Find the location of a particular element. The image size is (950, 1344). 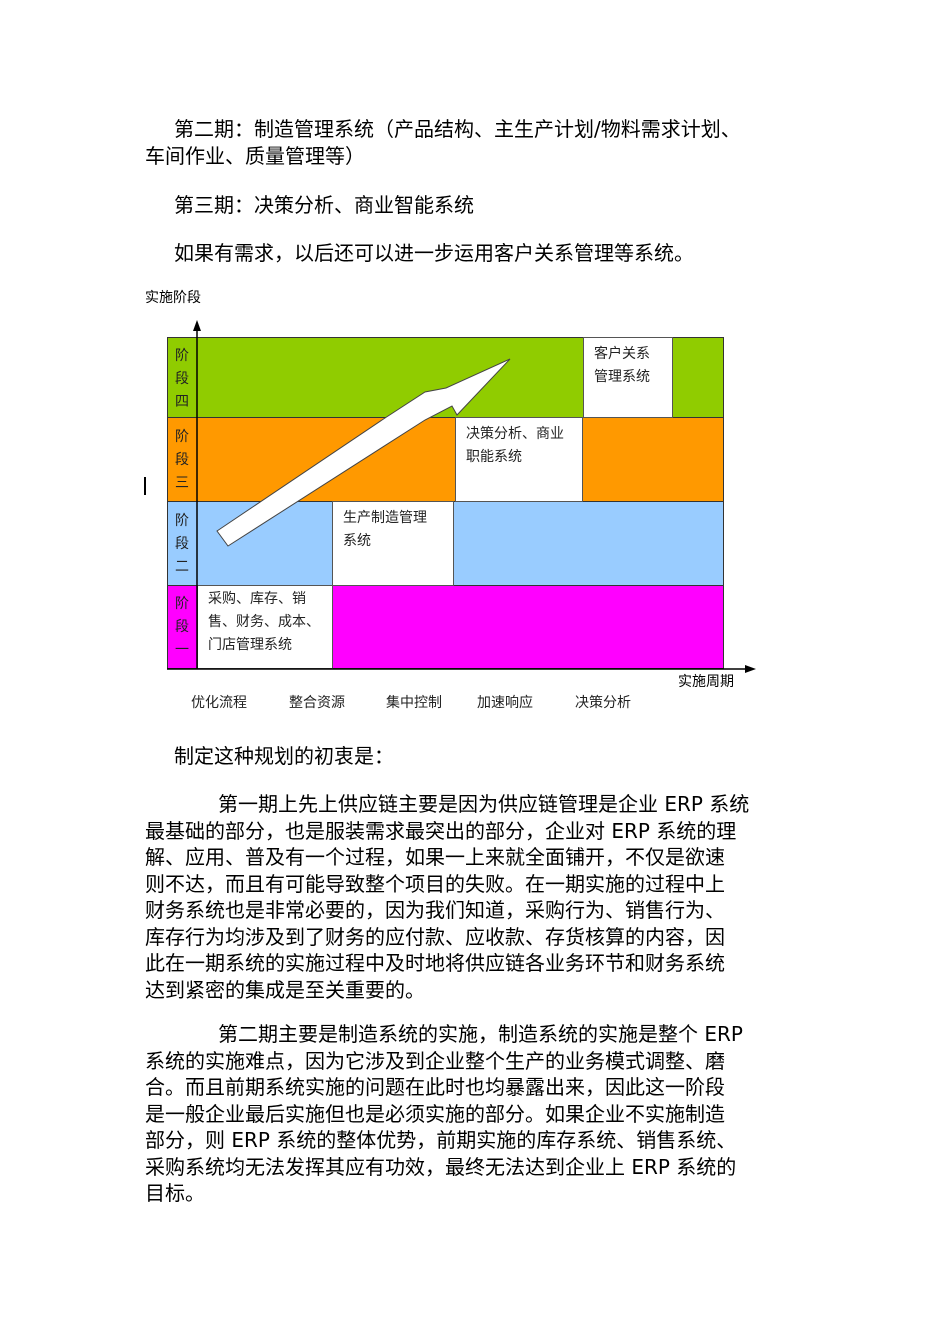

text-line: 合。而且前期系统实施的问题在此时也均暴露出来，因此这一阶段 is located at coordinates (435, 1087).